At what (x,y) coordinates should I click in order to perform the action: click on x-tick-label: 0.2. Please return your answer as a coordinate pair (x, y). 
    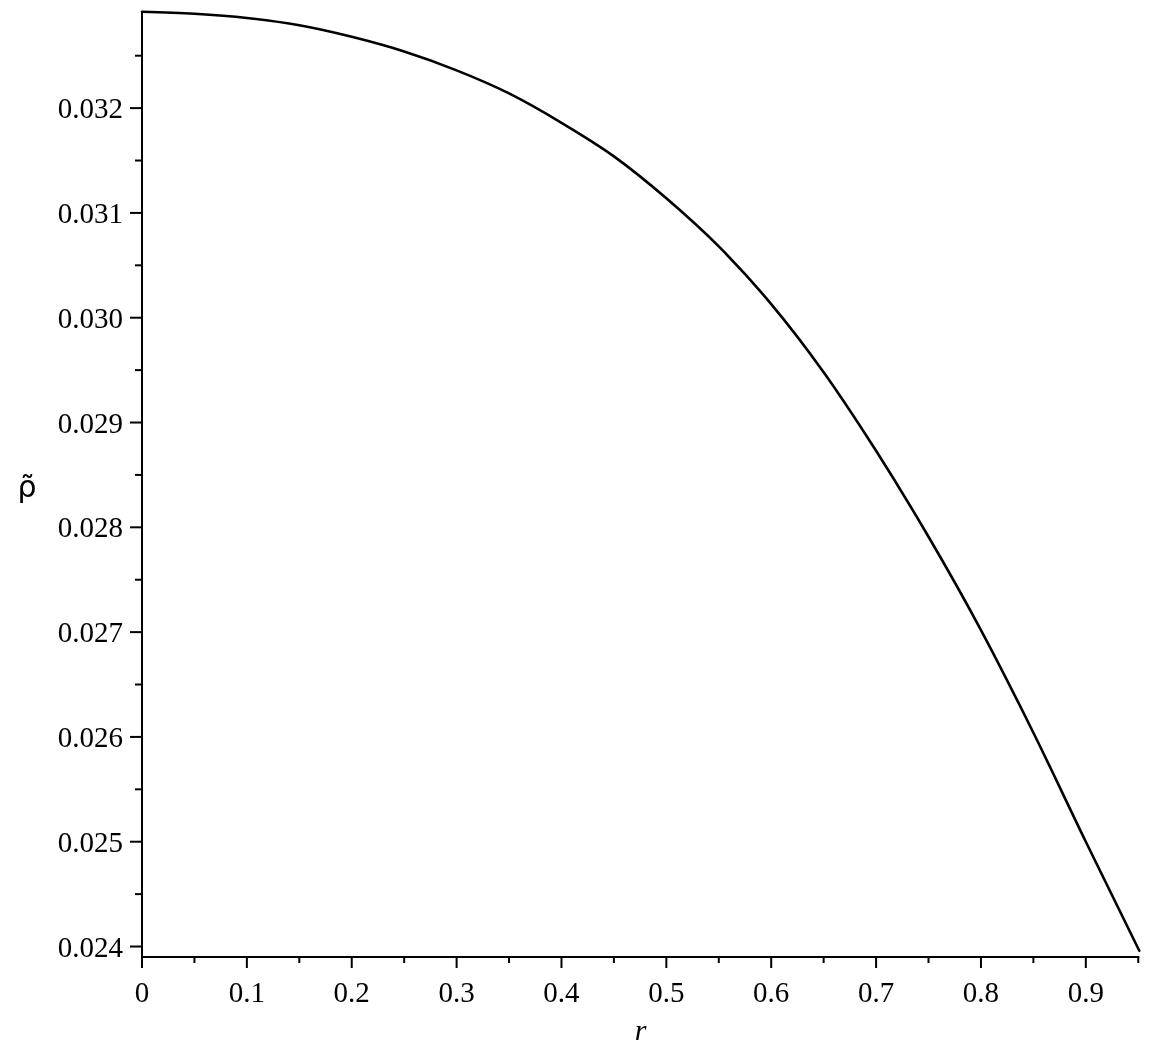
    Looking at the image, I should click on (351, 992).